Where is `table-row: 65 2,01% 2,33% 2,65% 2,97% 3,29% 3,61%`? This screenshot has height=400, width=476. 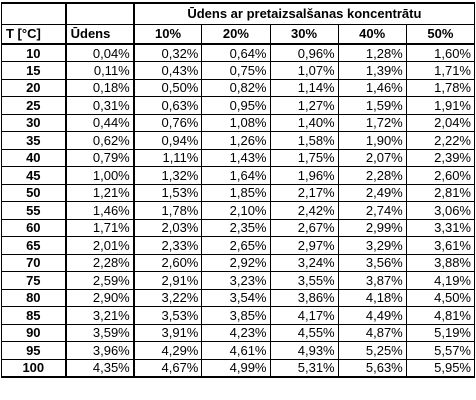
table-row: 65 2,01% 2,33% 2,65% 2,97% 3,29% 3,61% is located at coordinates (238, 245).